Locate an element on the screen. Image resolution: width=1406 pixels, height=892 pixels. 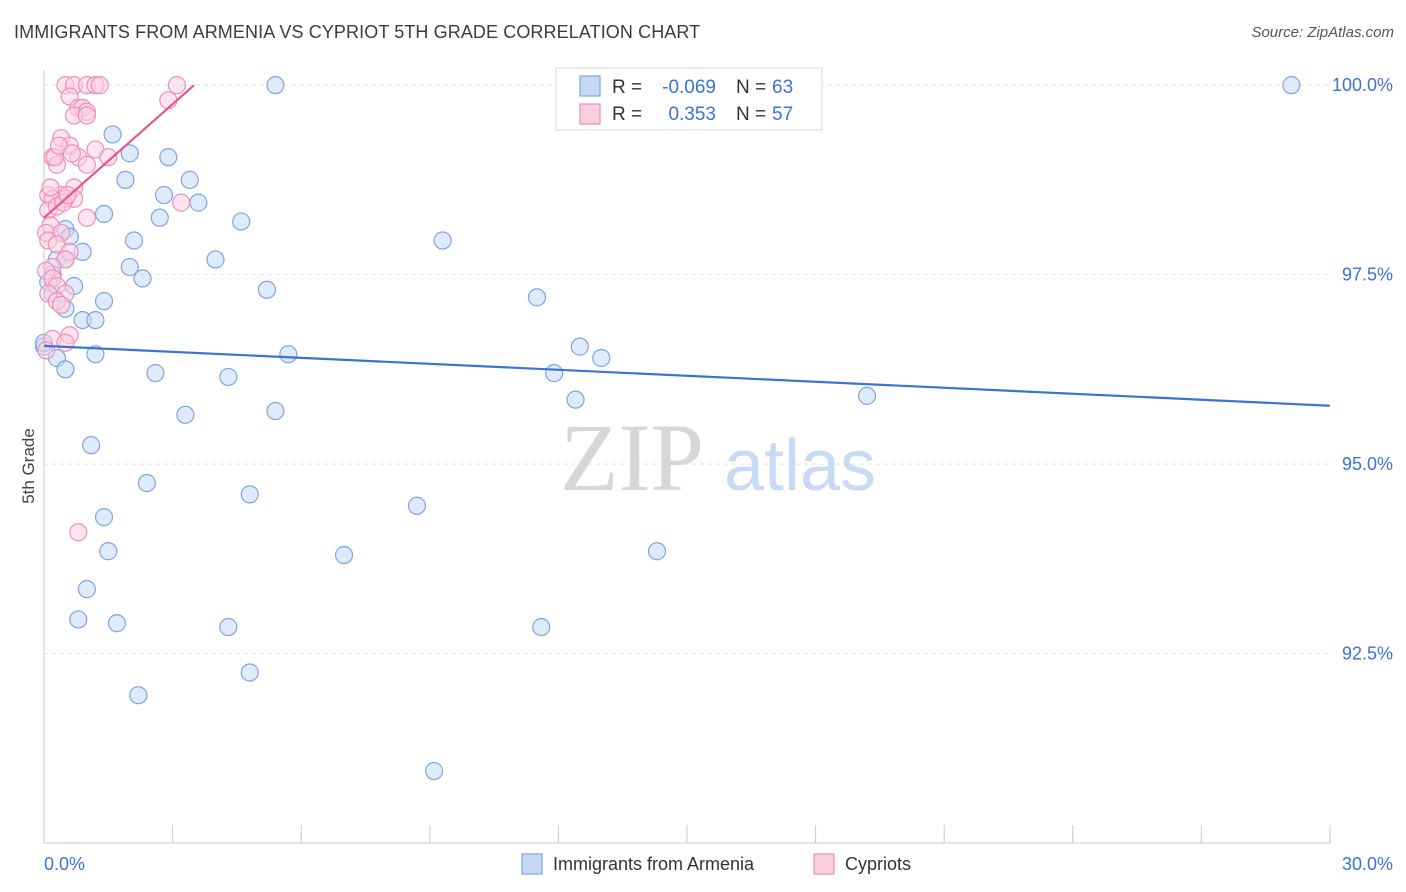
watermark-zip: ZIP is located at coordinates (632, 457).